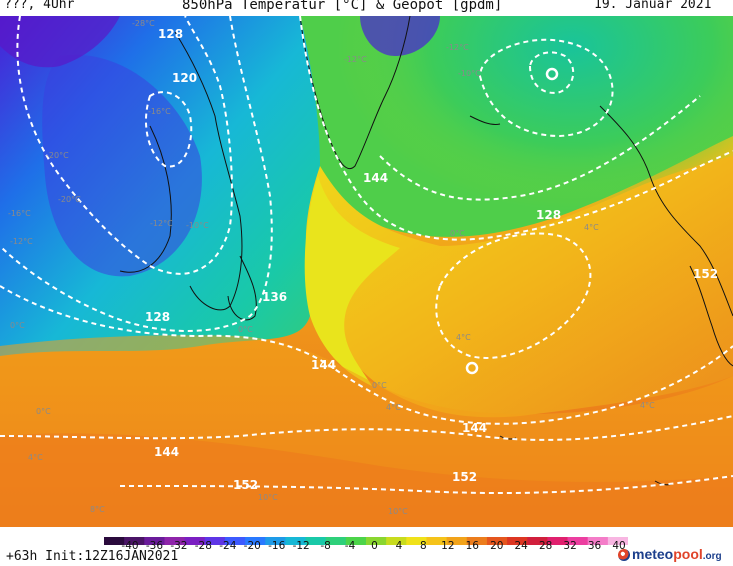 Image resolution: width=733 pixels, height=566 pixels. What do you see at coordinates (274, 297) in the screenshot?
I see `geopot-label: 136` at bounding box center [274, 297].